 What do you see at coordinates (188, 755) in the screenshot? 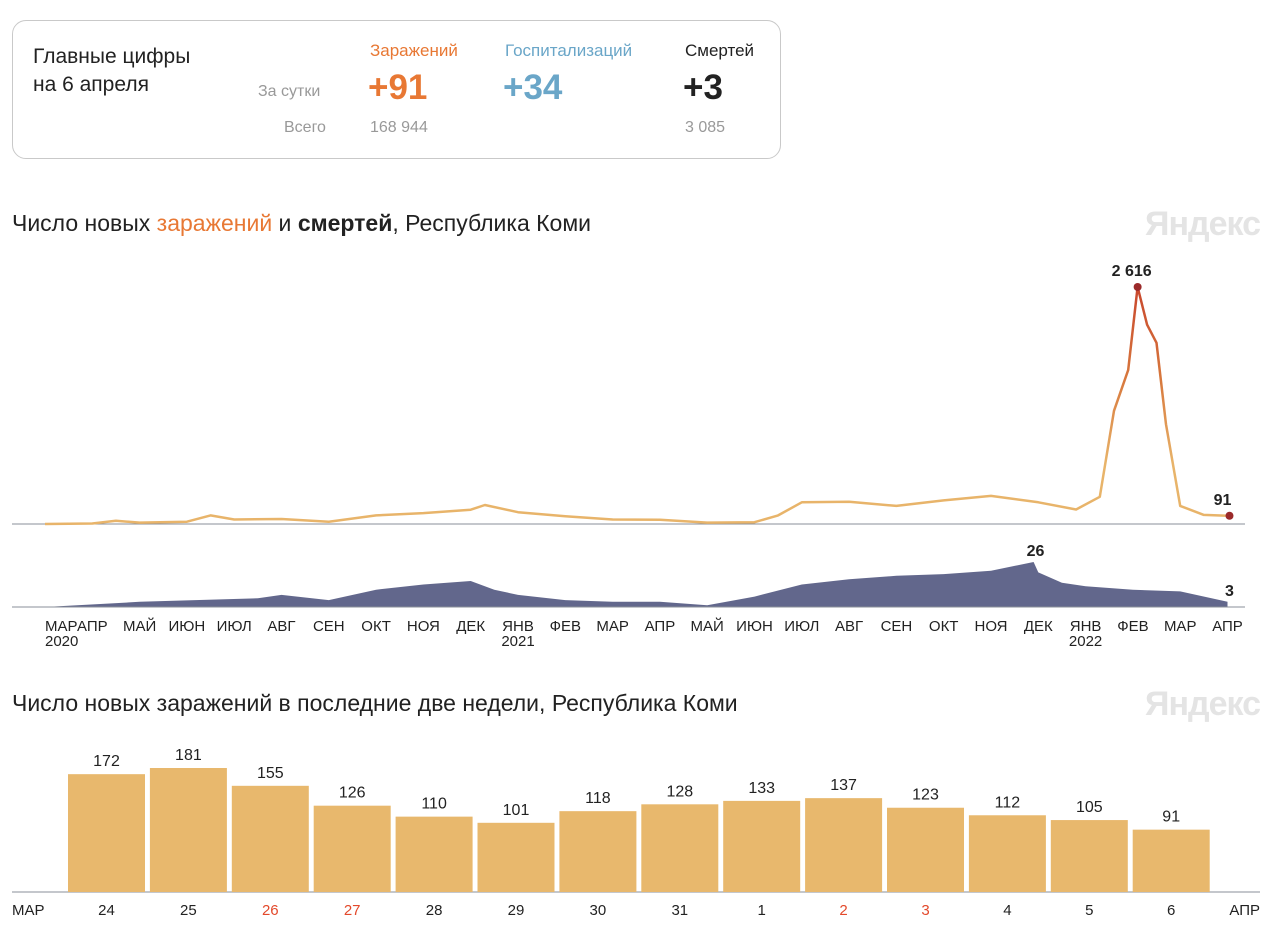
I see `bar-value-label: 181` at bounding box center [188, 755].